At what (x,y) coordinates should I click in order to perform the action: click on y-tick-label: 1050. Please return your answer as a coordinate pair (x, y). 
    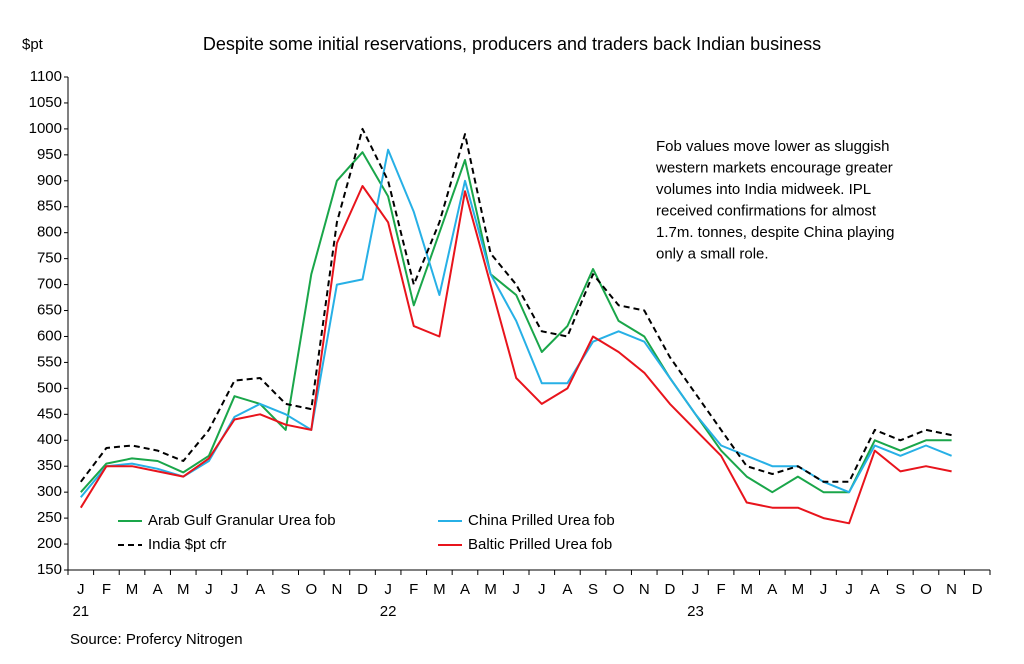
    Looking at the image, I should click on (45, 102).